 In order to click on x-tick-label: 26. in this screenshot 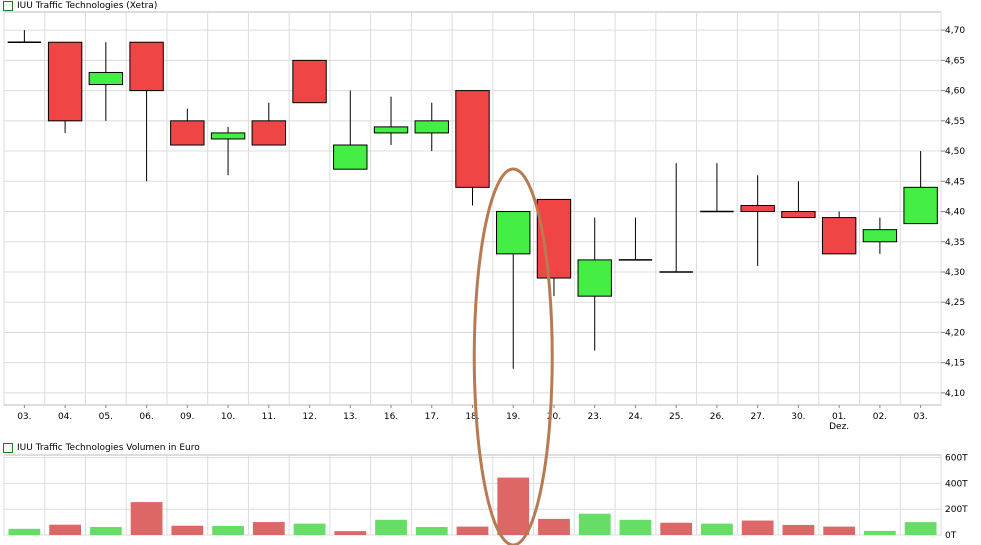, I will do `click(717, 417)`.